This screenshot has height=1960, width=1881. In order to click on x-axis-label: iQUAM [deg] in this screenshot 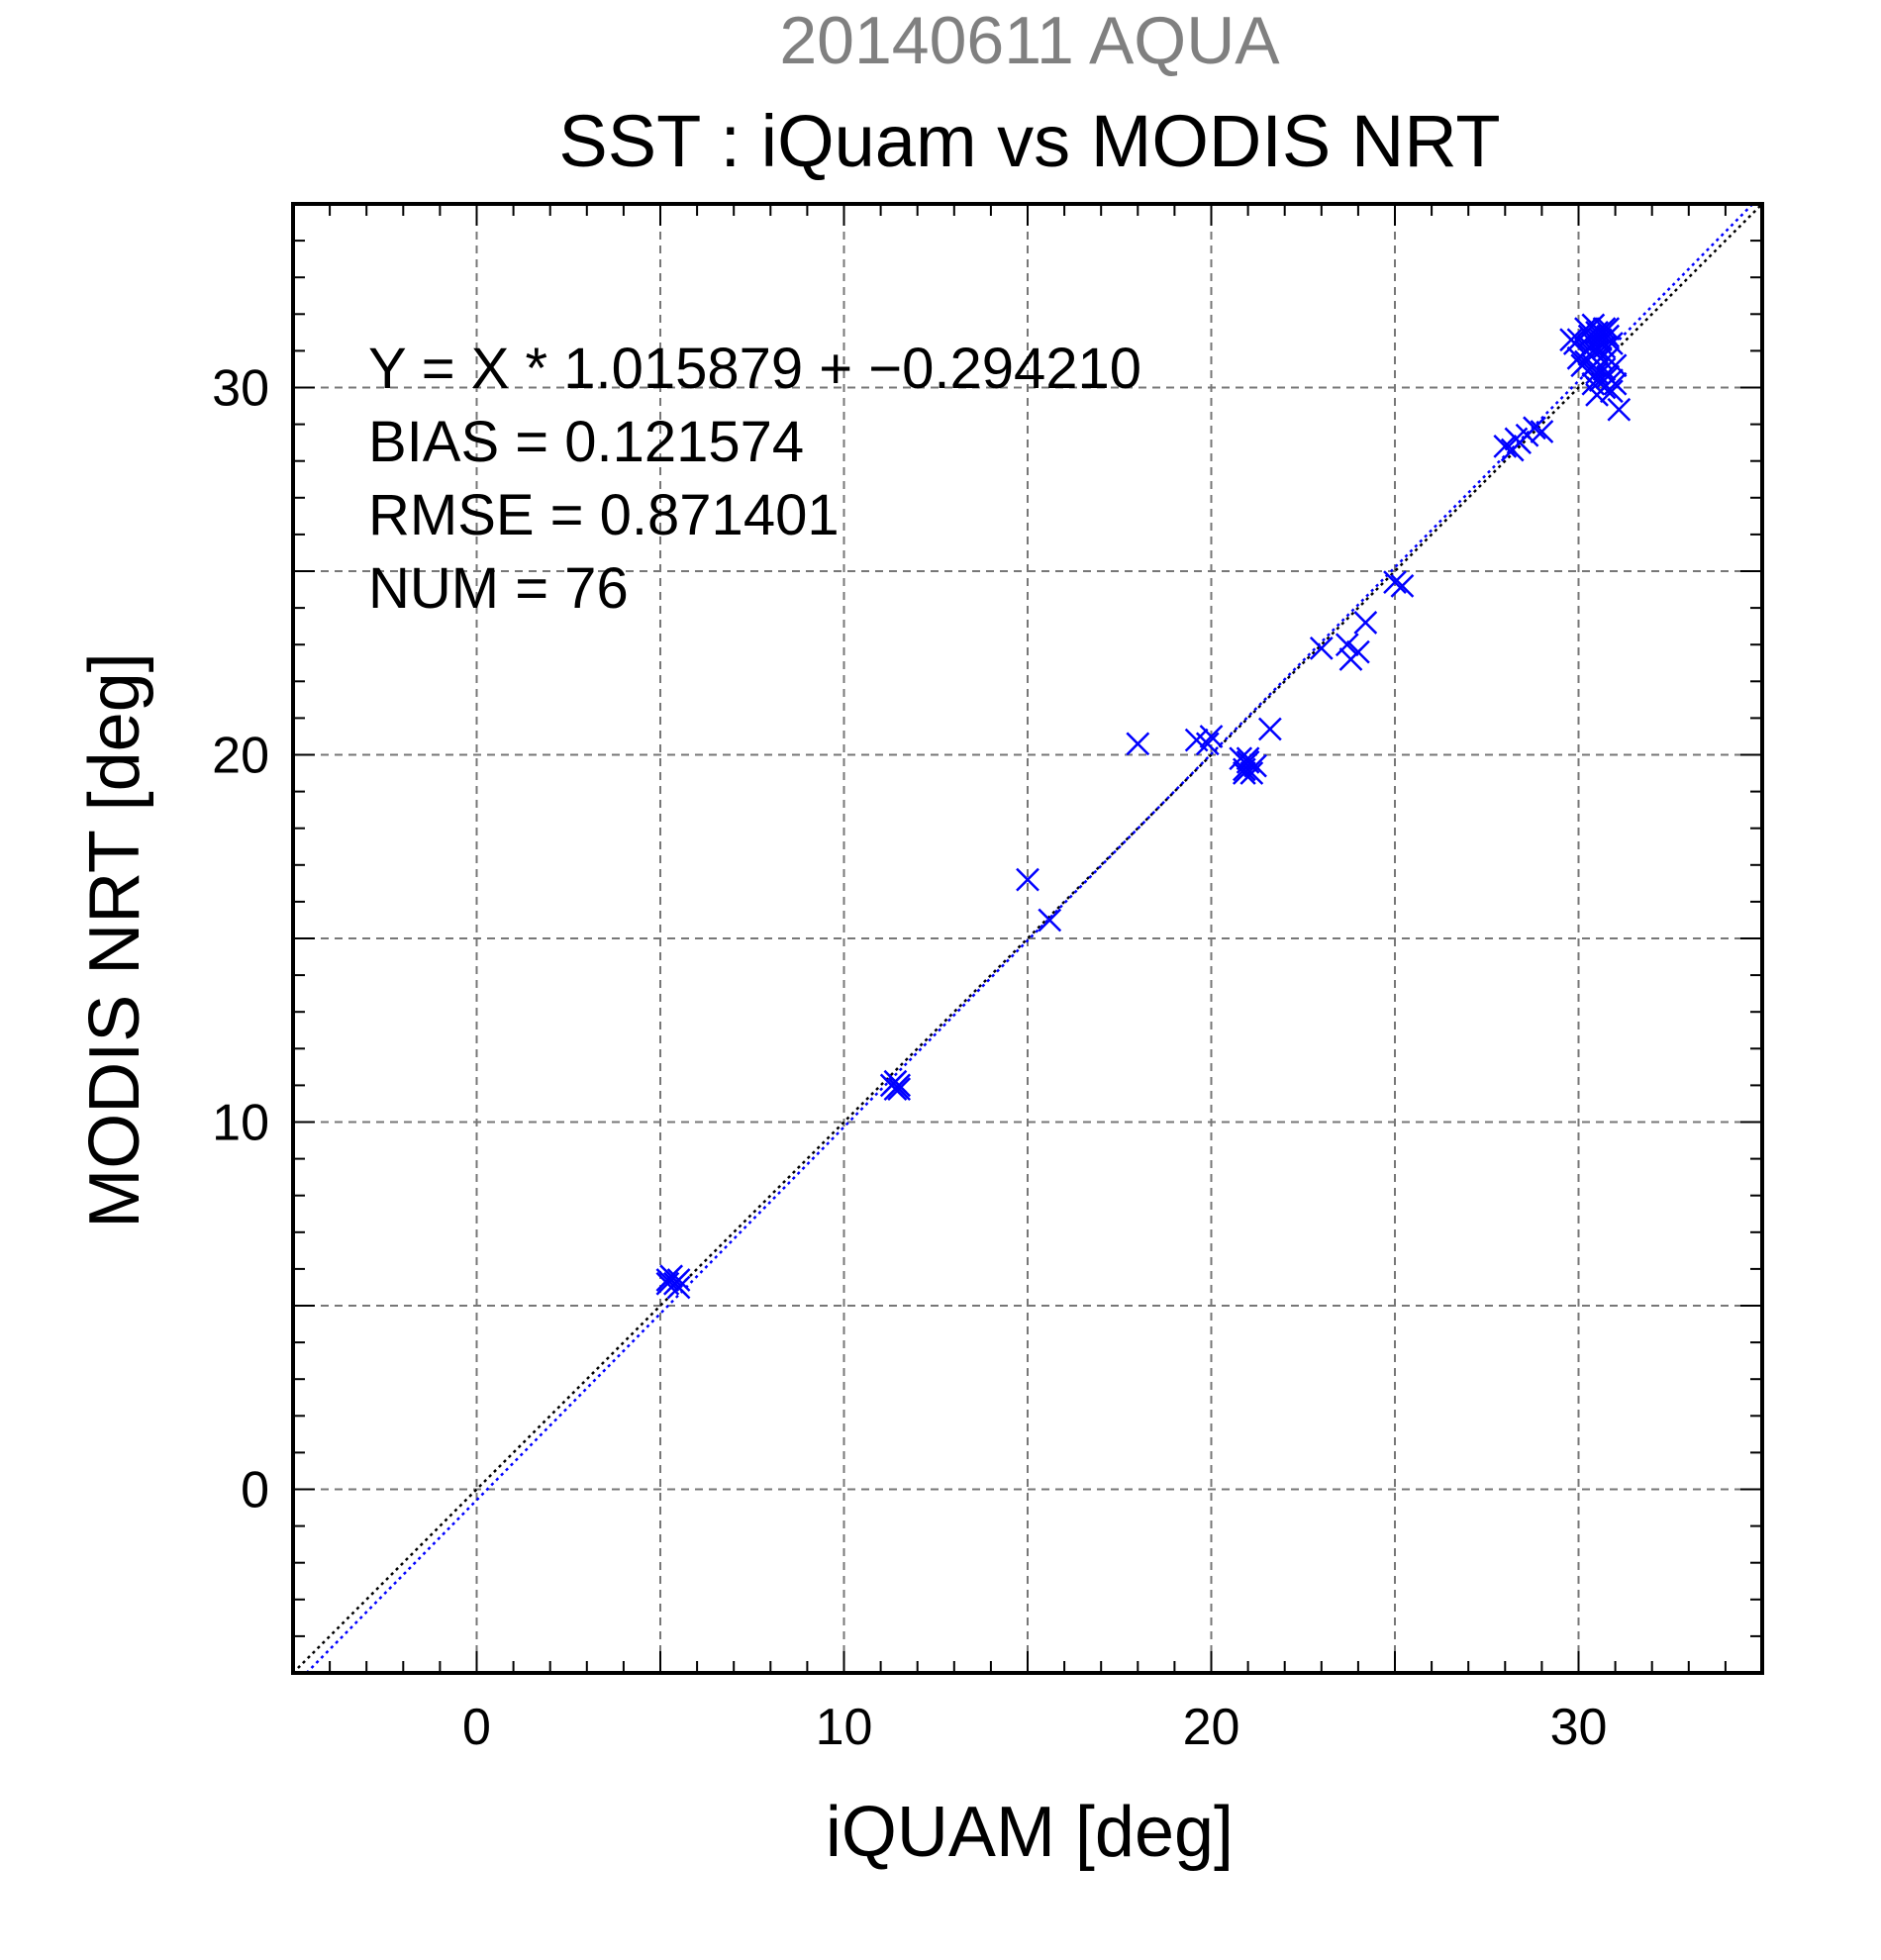, I will do `click(1030, 1832)`.